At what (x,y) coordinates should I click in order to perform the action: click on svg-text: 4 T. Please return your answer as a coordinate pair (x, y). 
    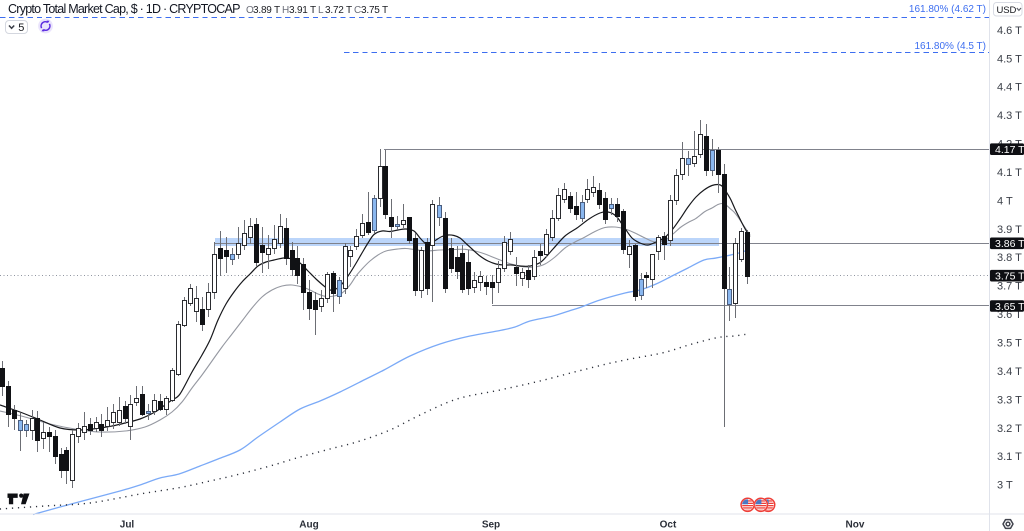
    Looking at the image, I should click on (1005, 201).